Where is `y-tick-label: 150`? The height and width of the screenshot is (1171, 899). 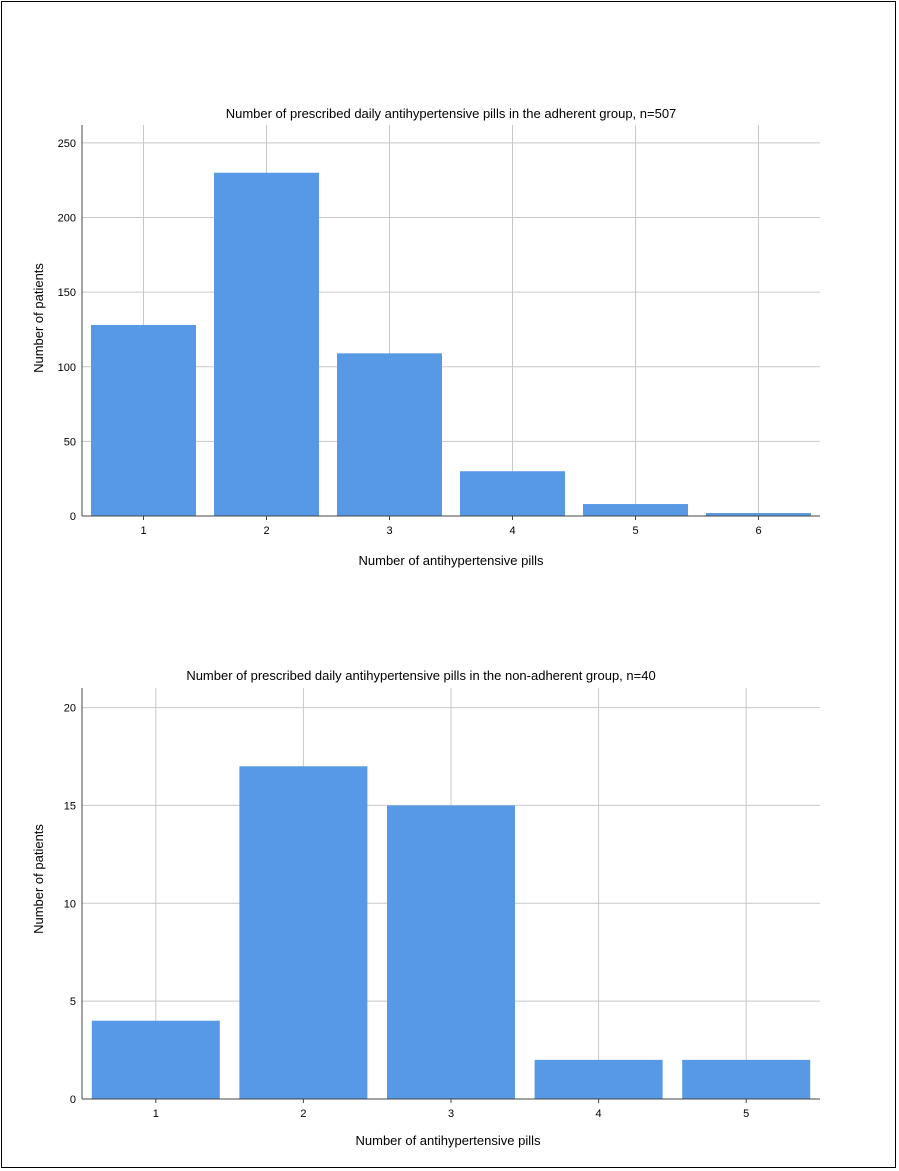
y-tick-label: 150 is located at coordinates (67, 293).